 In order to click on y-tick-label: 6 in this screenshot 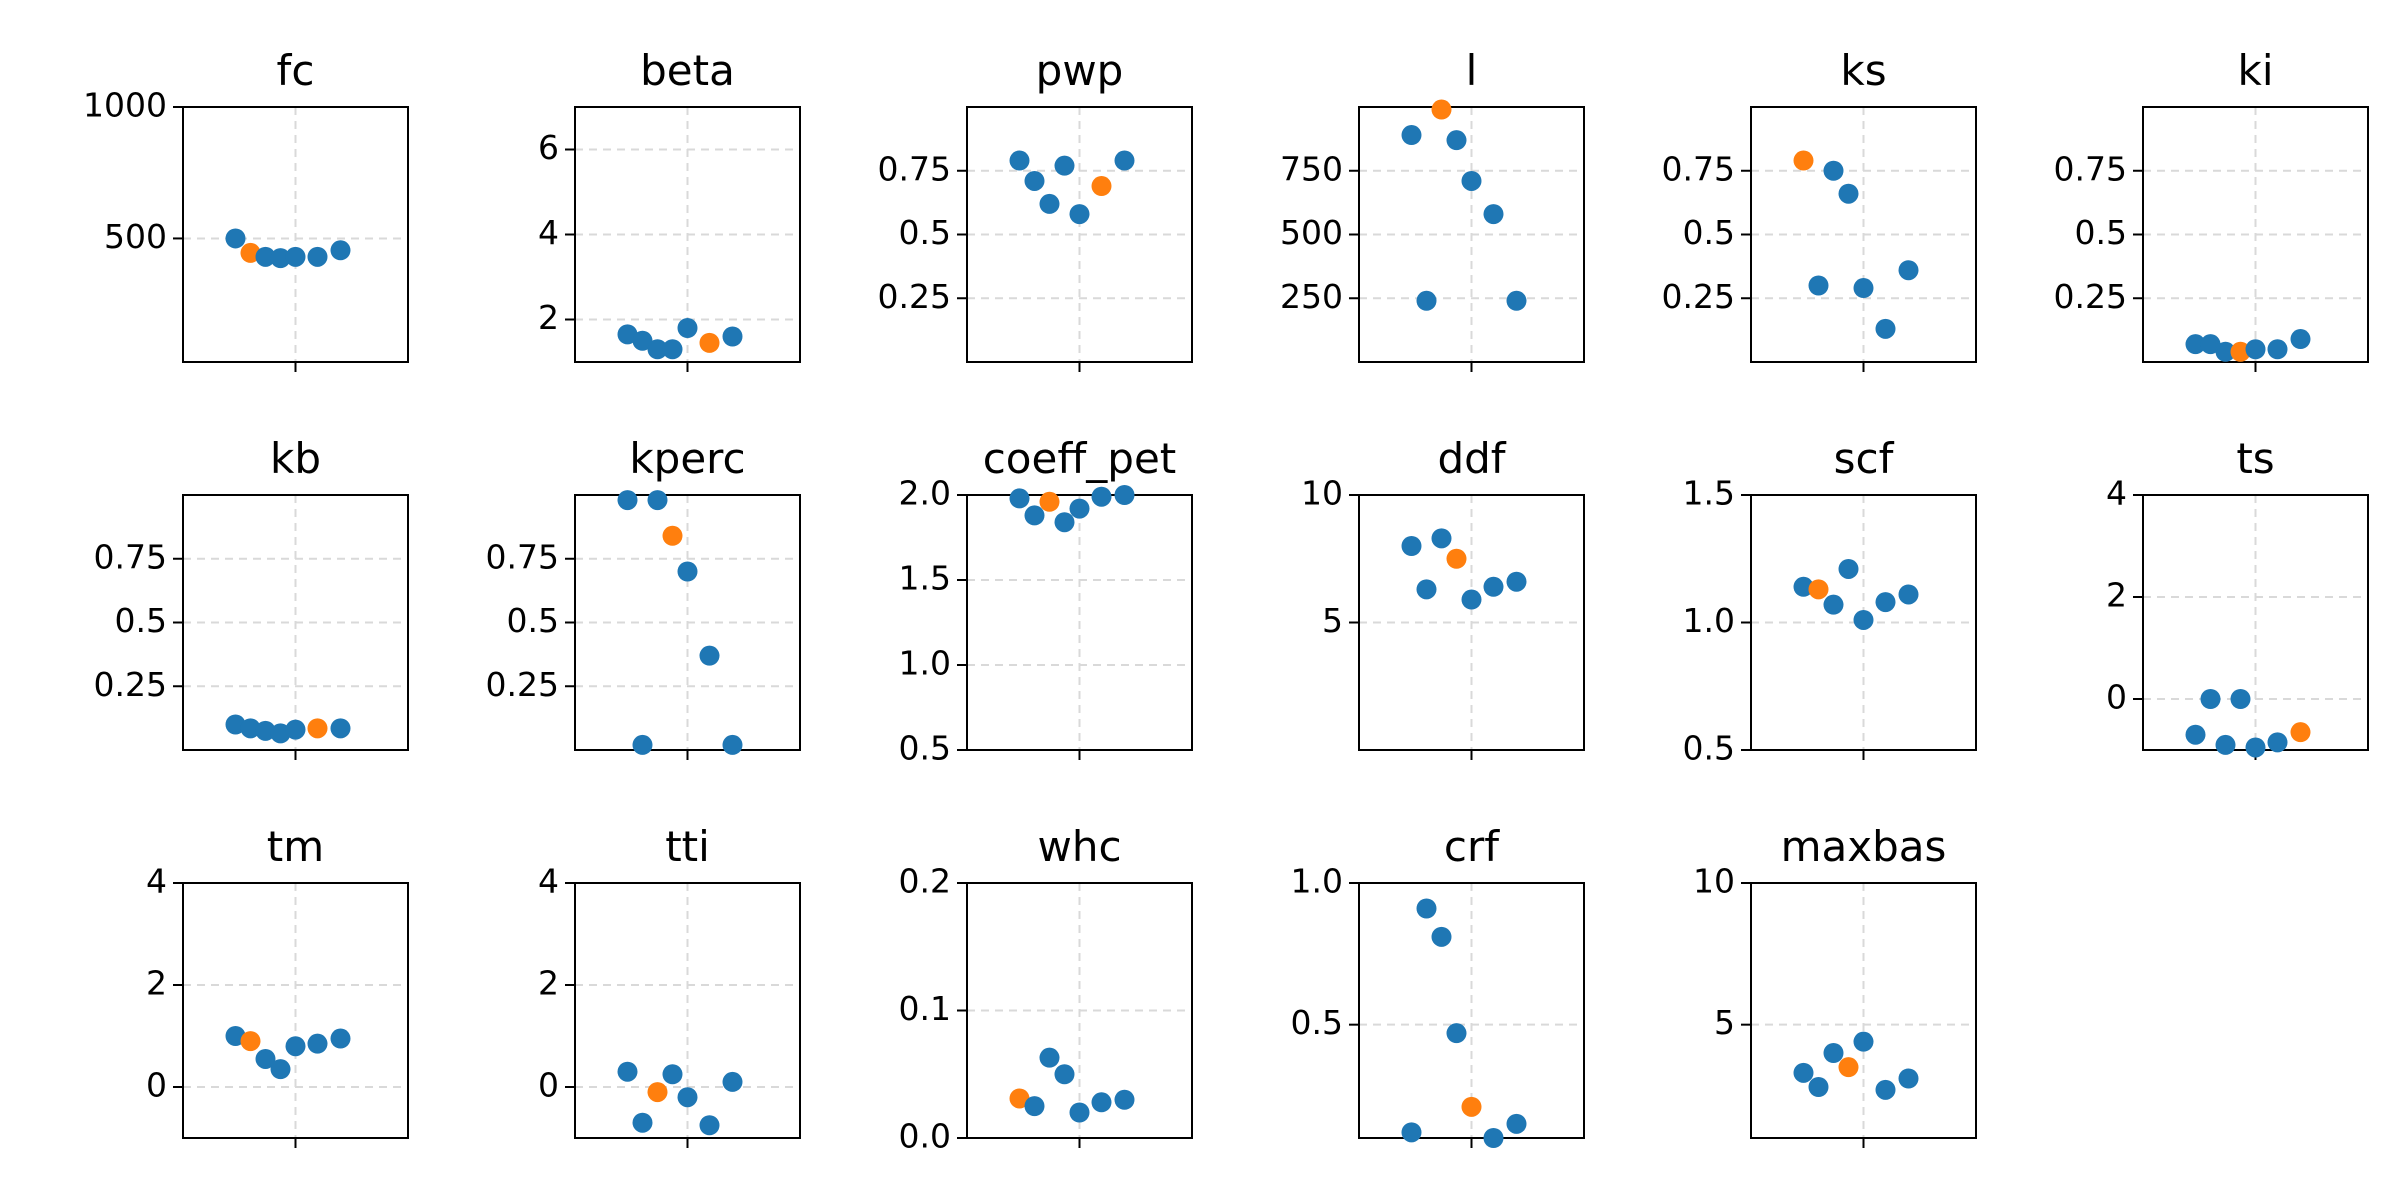, I will do `click(548, 147)`.